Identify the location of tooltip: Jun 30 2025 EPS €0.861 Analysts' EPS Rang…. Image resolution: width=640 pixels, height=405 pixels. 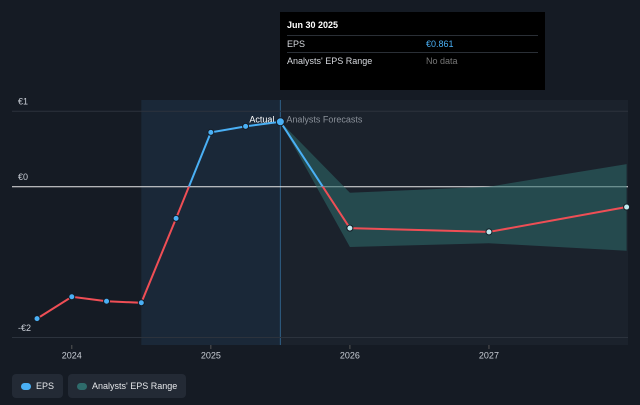
(412, 51).